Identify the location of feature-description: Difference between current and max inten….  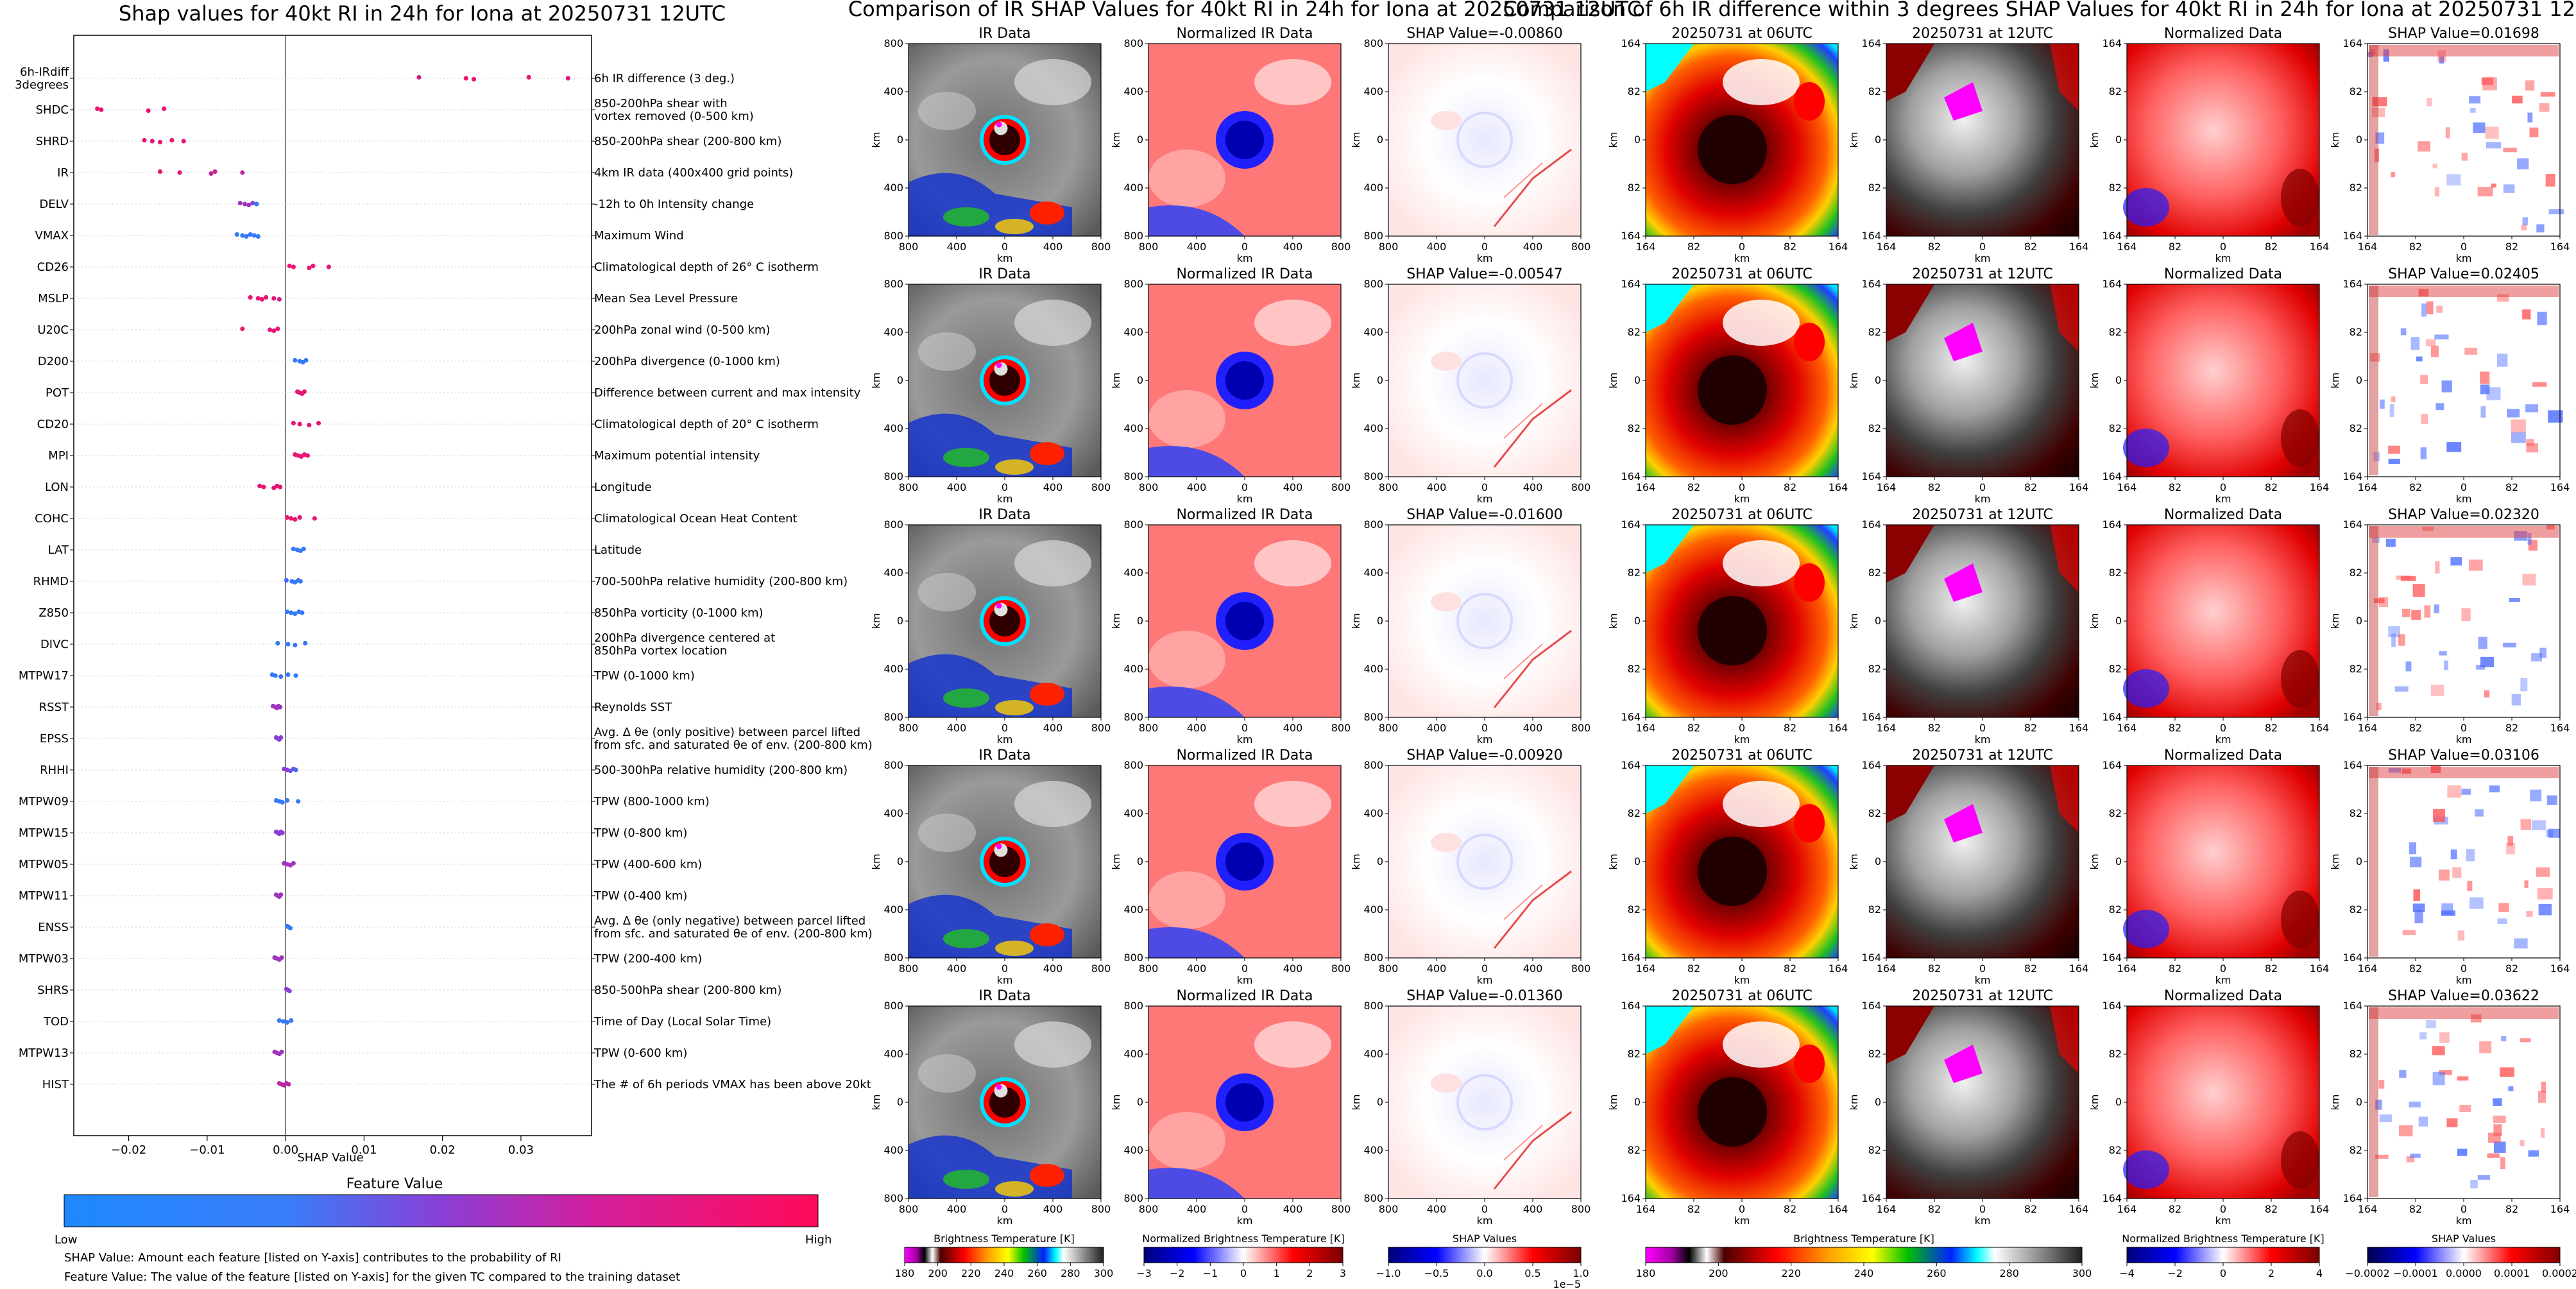
(727, 393).